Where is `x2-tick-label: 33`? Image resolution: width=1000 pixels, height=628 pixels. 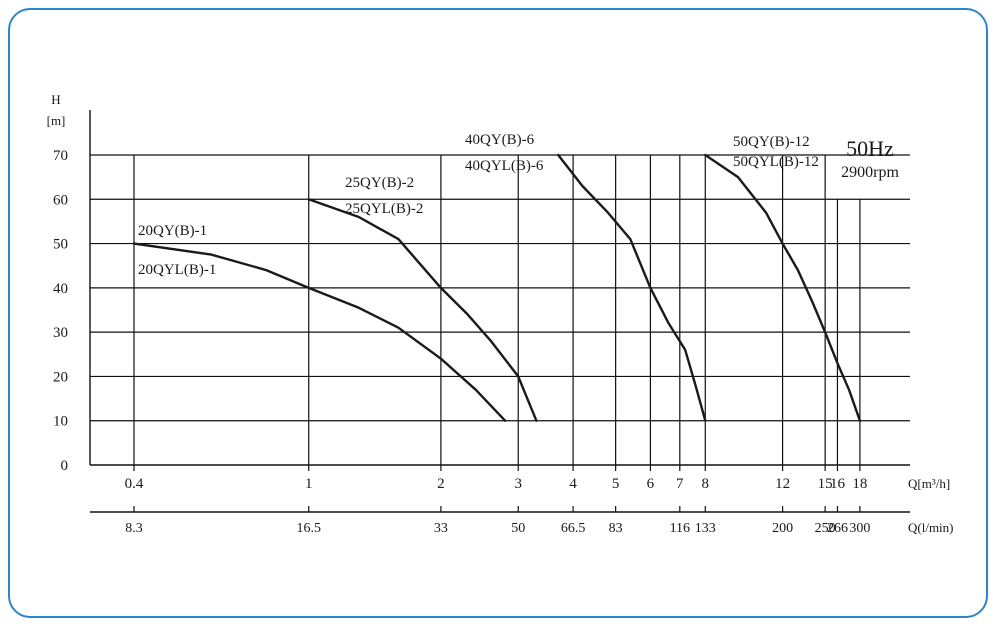 x2-tick-label: 33 is located at coordinates (441, 528).